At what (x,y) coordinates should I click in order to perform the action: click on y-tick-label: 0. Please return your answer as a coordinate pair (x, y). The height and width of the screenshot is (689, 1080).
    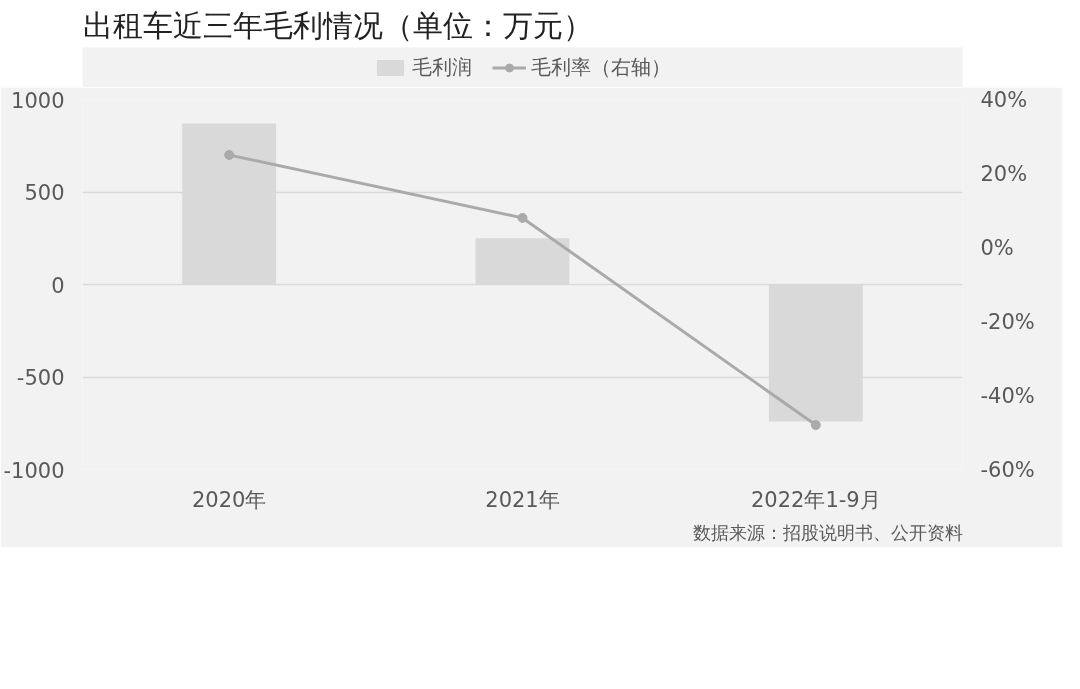
    Looking at the image, I should click on (58, 285).